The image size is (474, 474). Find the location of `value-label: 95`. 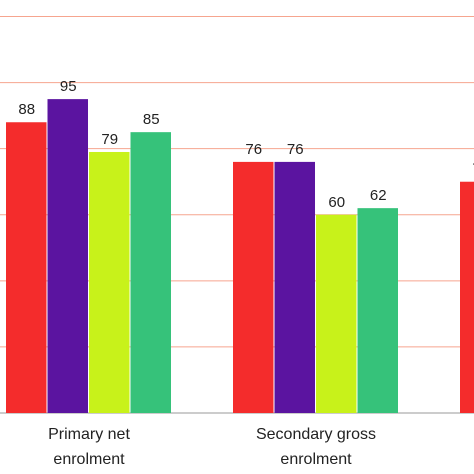

value-label: 95 is located at coordinates (68, 86).